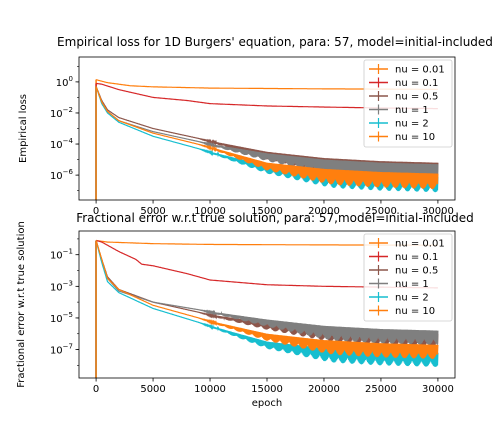  What do you see at coordinates (62, 144) in the screenshot?
I see `y-tick-label: 10⁻⁴` at bounding box center [62, 144].